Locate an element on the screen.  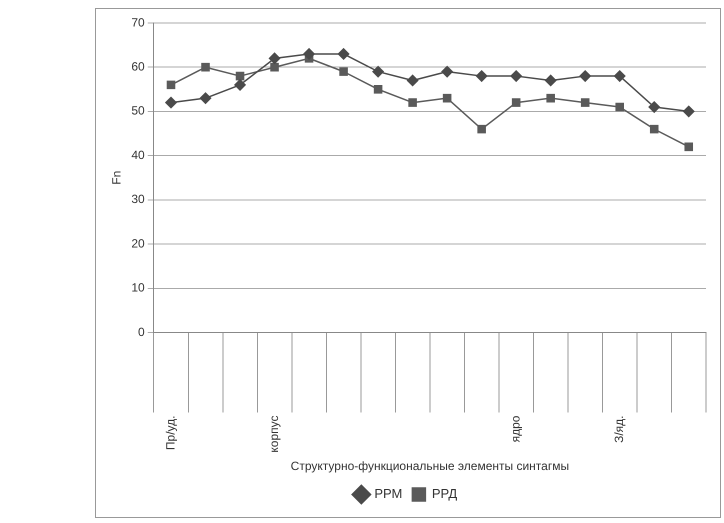
legend-label: РРД is located at coordinates (445, 494).